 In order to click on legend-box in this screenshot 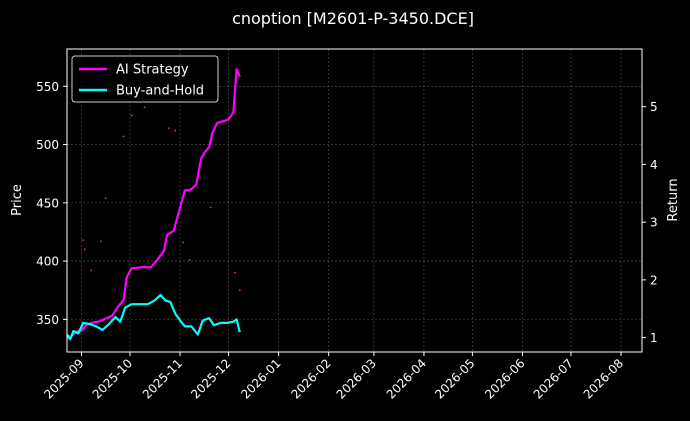, I will do `click(145, 79)`.